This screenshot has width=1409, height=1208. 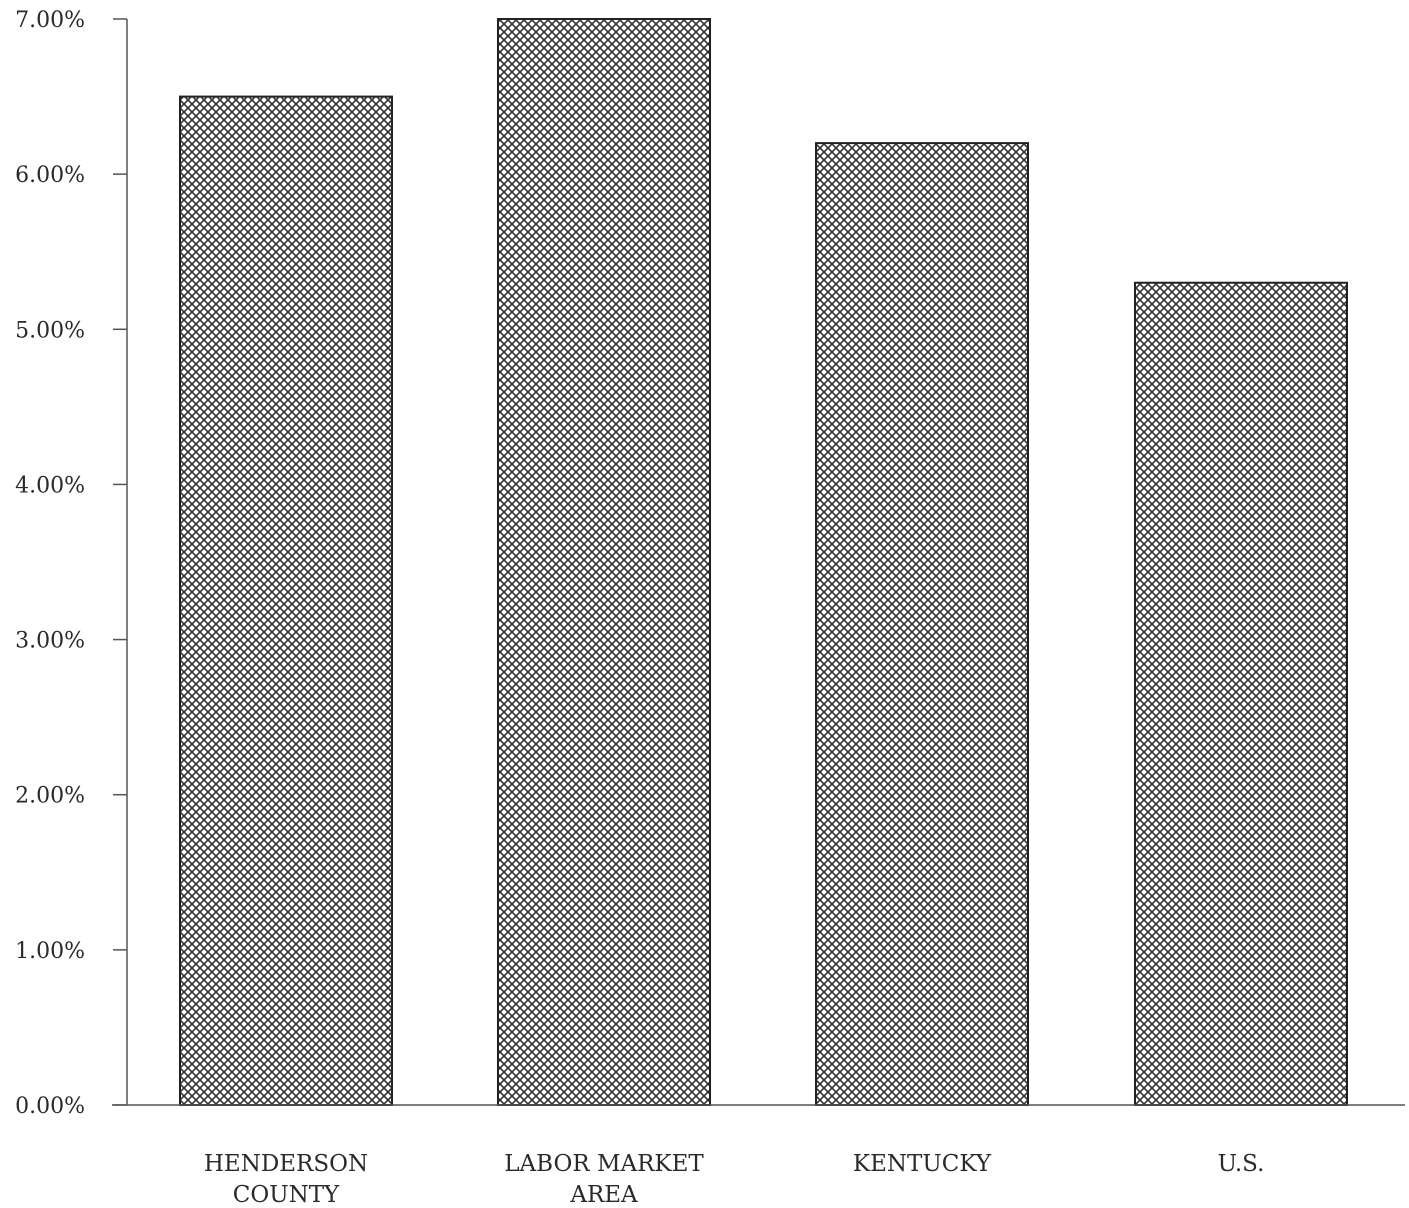 I want to click on x-category-label-line: COUNTY, so click(x=286, y=1195).